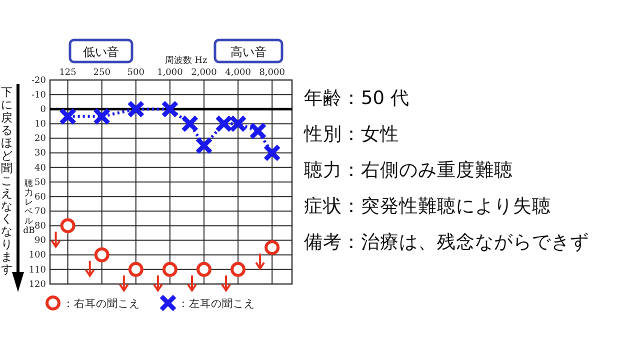 The width and height of the screenshot is (640, 350). I want to click on x-tick-label: 8,000, so click(272, 73).